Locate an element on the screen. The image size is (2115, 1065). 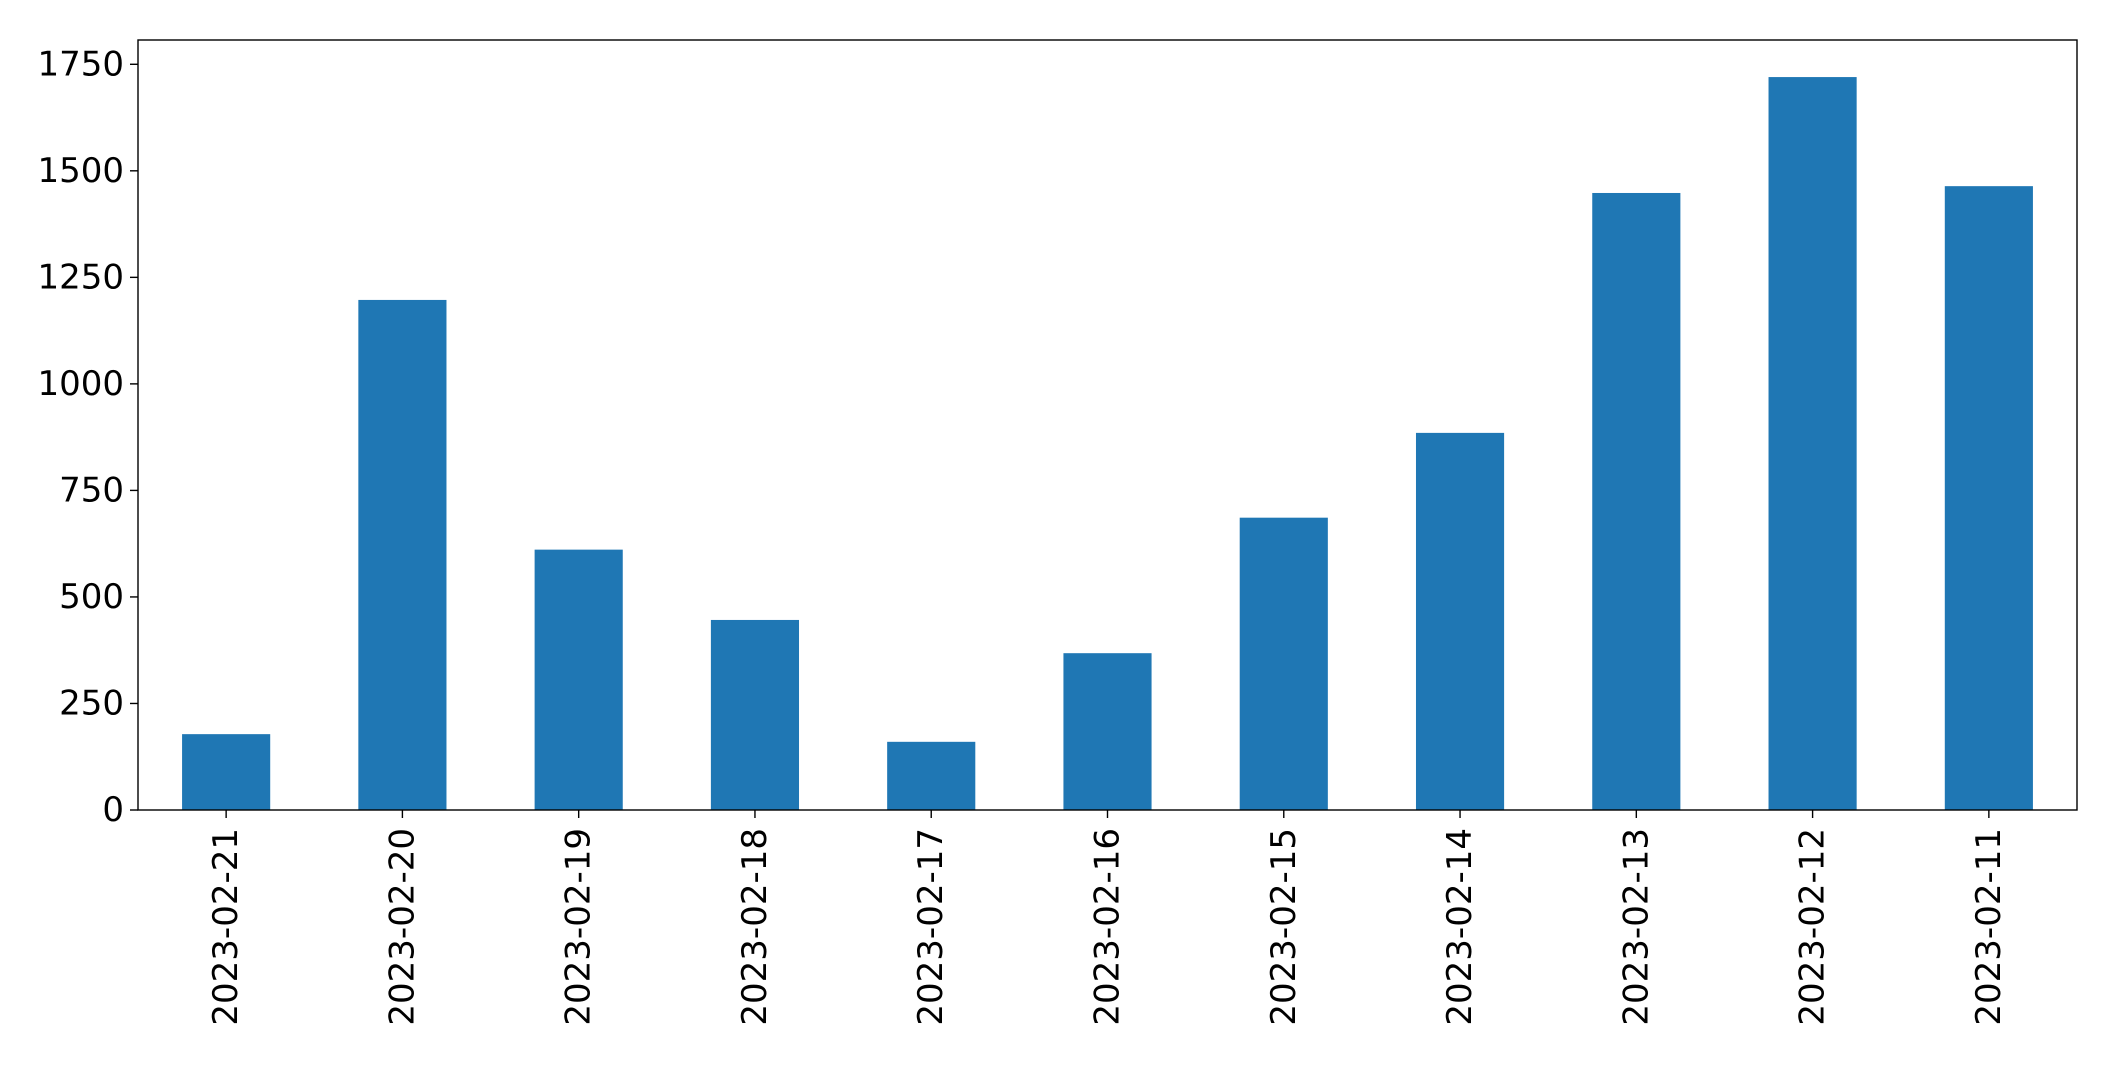
x-tick-label: 2023-02-19 is located at coordinates (579, 927).